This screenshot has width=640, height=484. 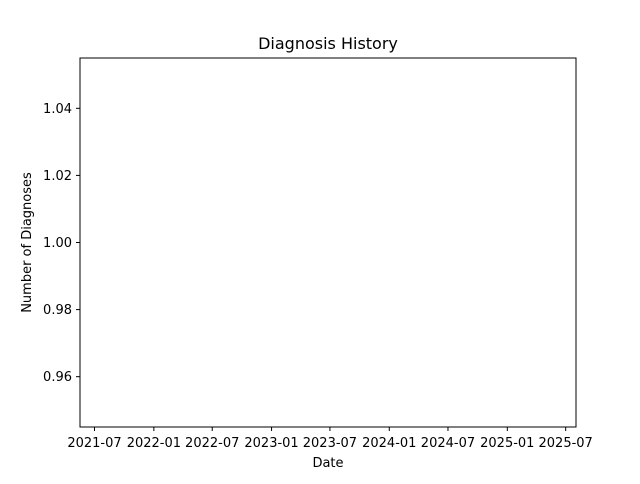 What do you see at coordinates (327, 463) in the screenshot?
I see `x-axis-label: Date` at bounding box center [327, 463].